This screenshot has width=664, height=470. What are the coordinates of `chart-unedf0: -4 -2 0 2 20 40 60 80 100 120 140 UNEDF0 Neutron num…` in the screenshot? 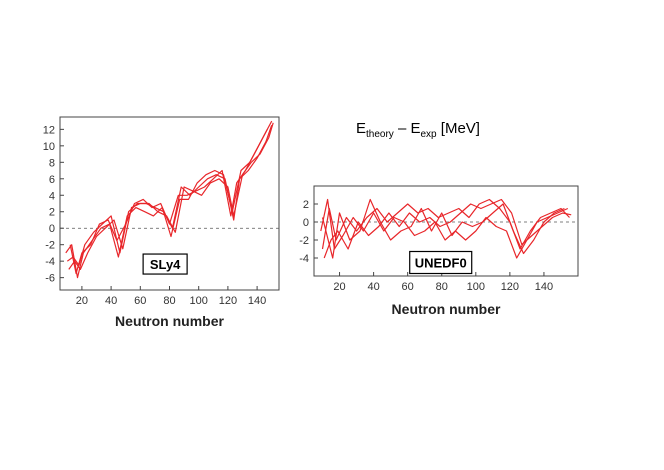 It's located at (439, 251).